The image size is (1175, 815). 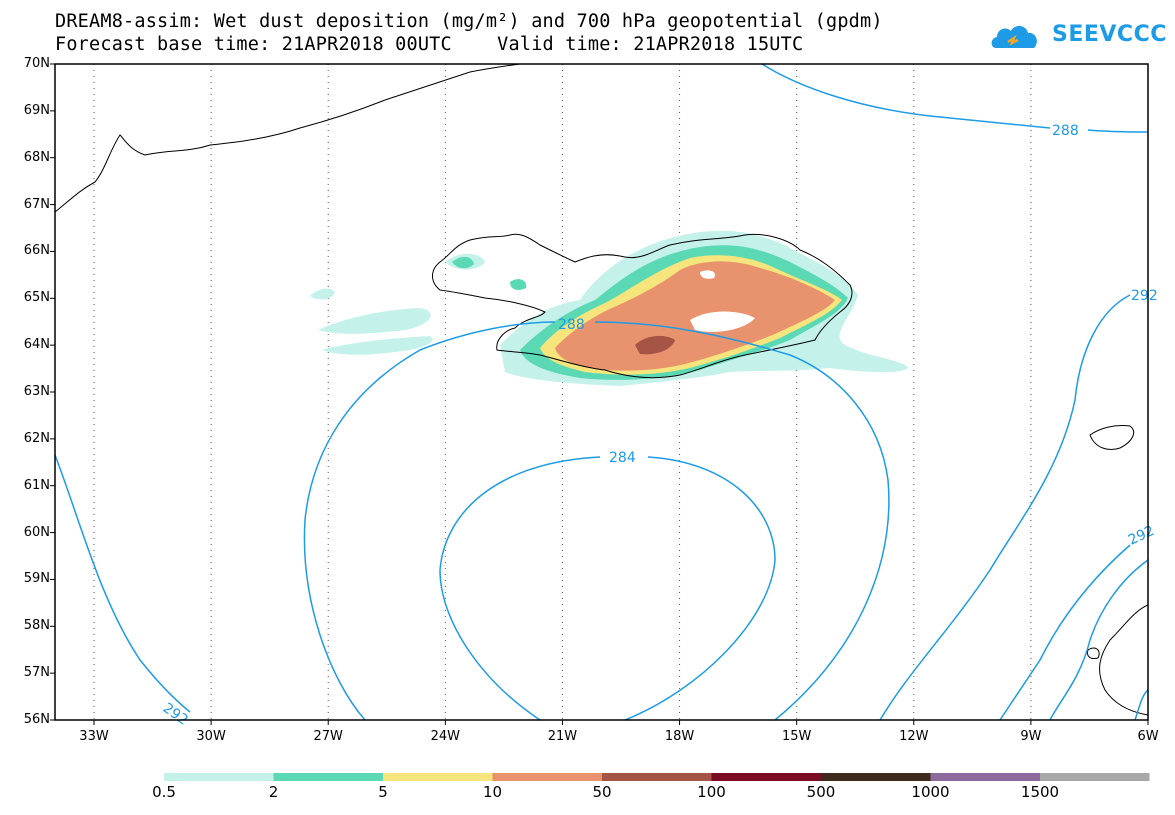 What do you see at coordinates (94, 736) in the screenshot?
I see `longitude-label: 33W` at bounding box center [94, 736].